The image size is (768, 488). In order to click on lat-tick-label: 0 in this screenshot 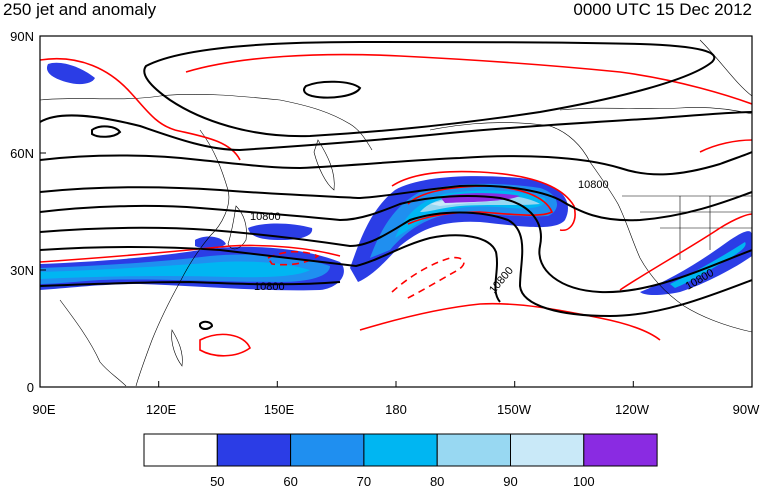, I will do `click(30, 387)`.